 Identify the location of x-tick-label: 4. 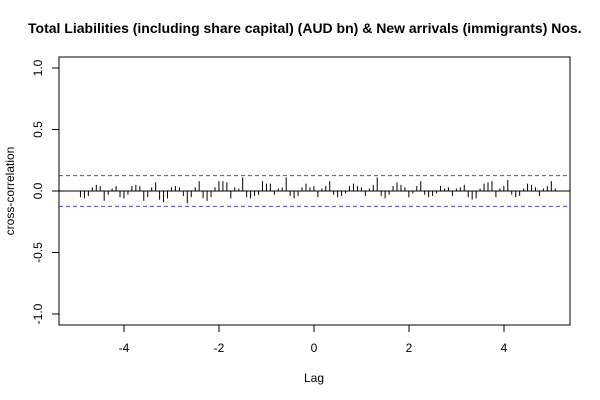
(504, 348).